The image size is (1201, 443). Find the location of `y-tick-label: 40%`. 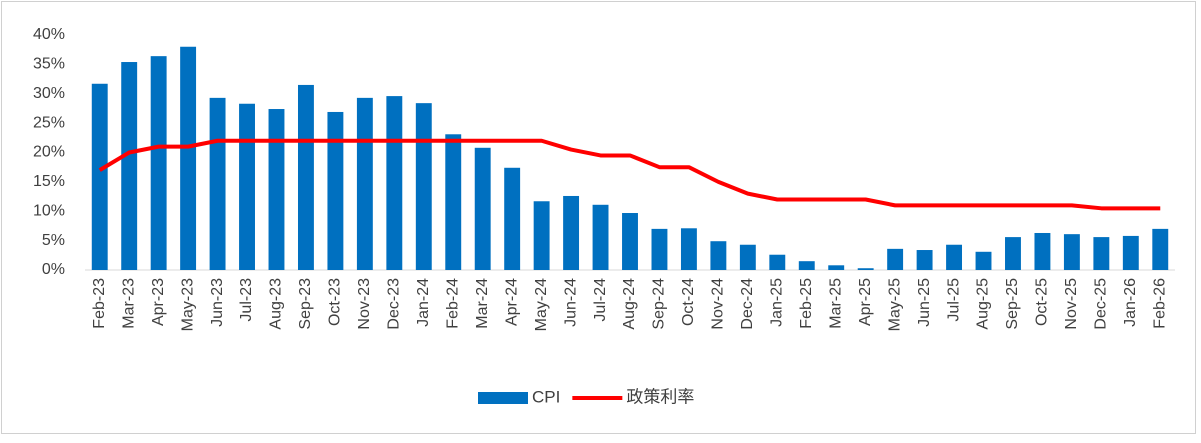

y-tick-label: 40% is located at coordinates (49, 34).